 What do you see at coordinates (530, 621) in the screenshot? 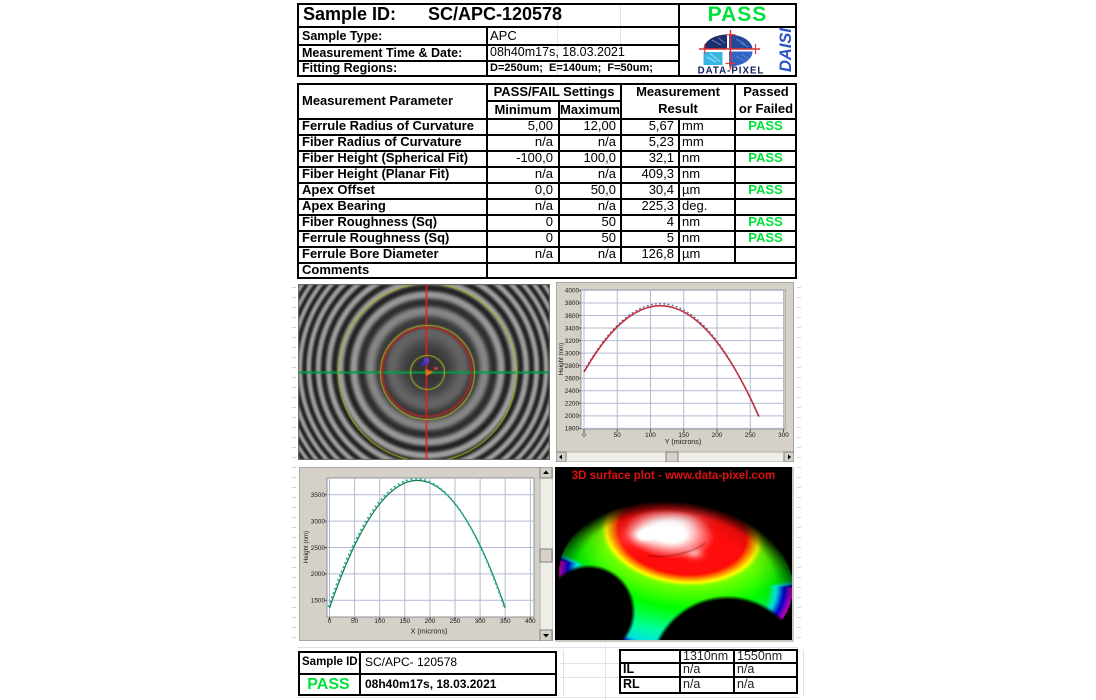
I see `svg-text: 400` at bounding box center [530, 621].